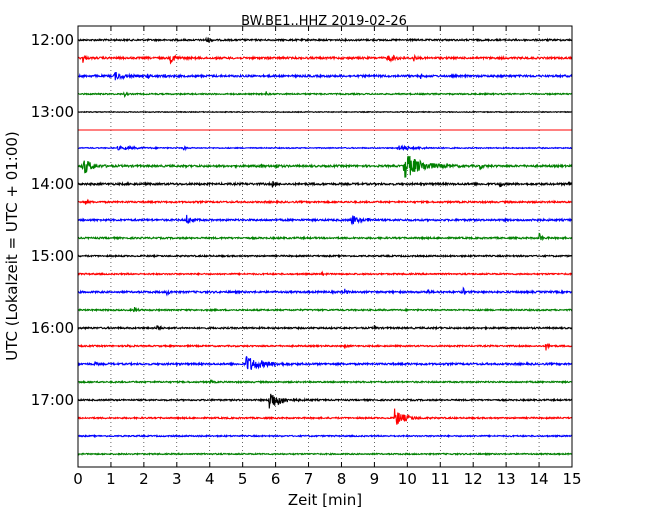 The image size is (650, 520). I want to click on x-tick-label: 13, so click(506, 479).